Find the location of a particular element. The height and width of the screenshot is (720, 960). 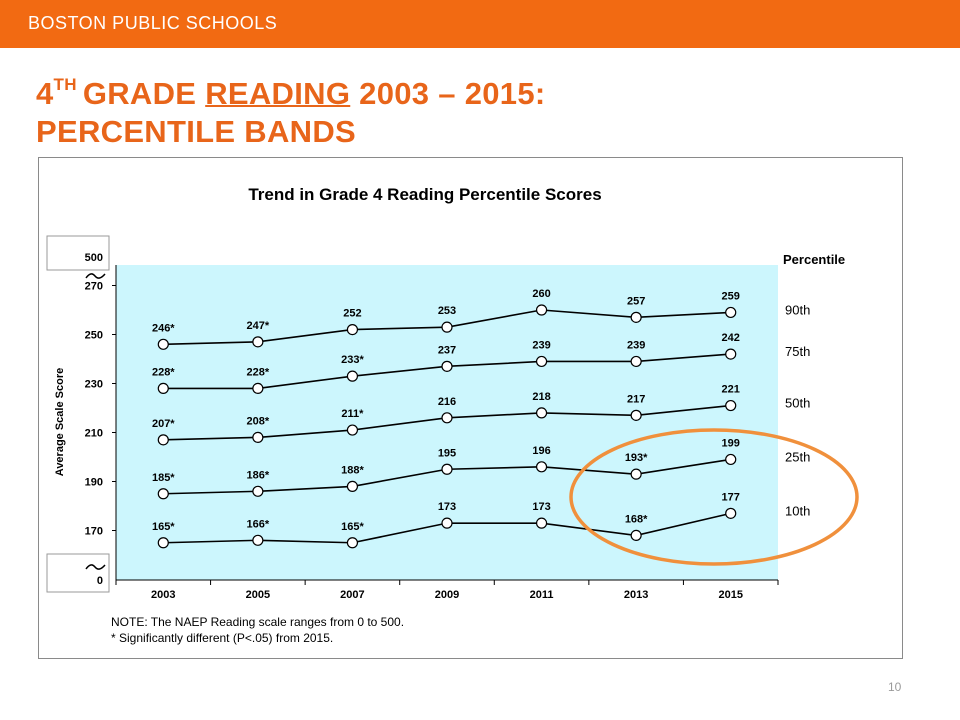

x-tick-label: 2009 is located at coordinates (447, 595).